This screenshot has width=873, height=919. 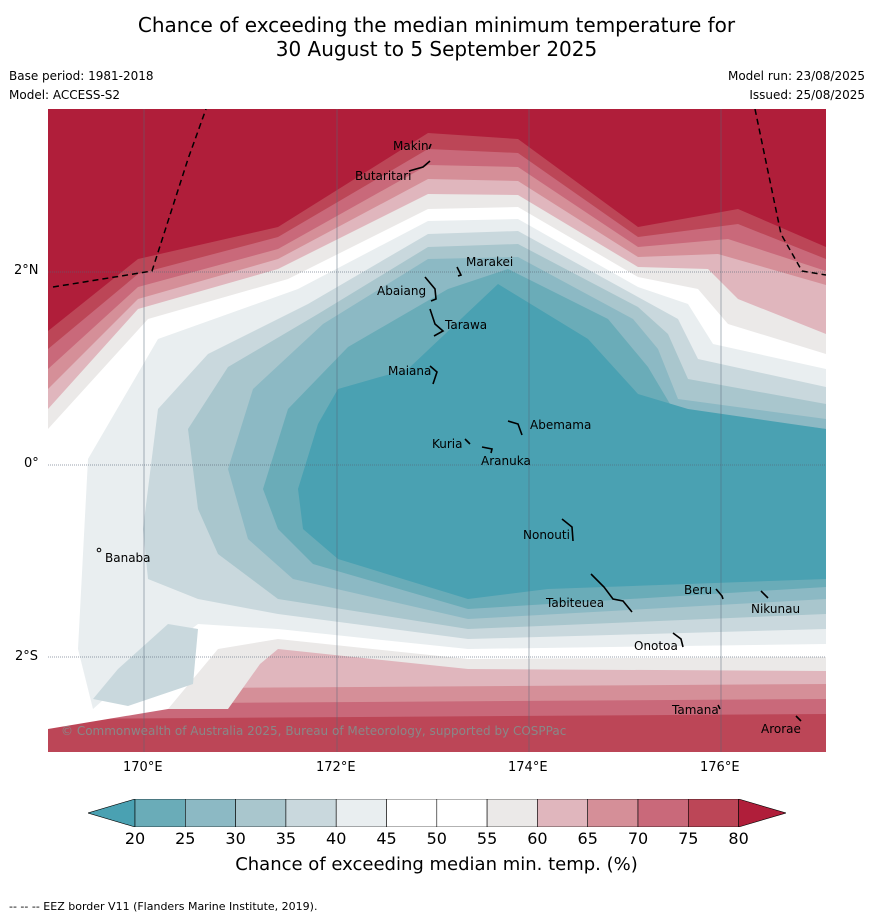 What do you see at coordinates (506, 461) in the screenshot?
I see `island-label-aranuka: Aranuka` at bounding box center [506, 461].